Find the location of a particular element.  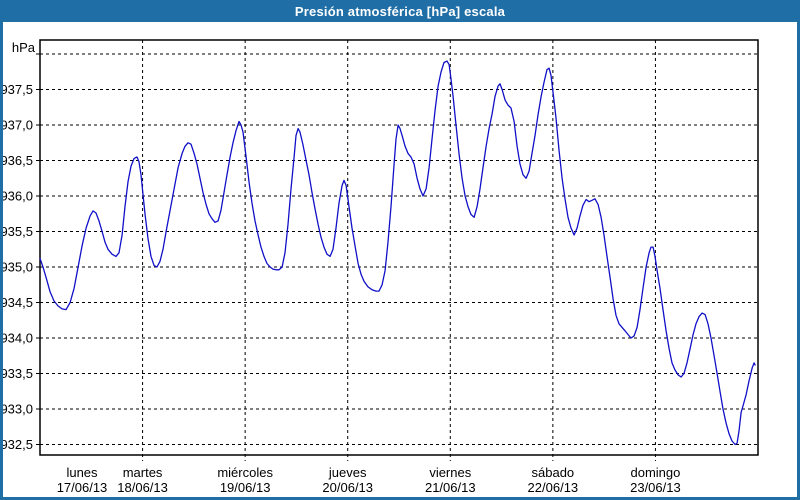

x-date-label: 23/06/13 is located at coordinates (655, 487).